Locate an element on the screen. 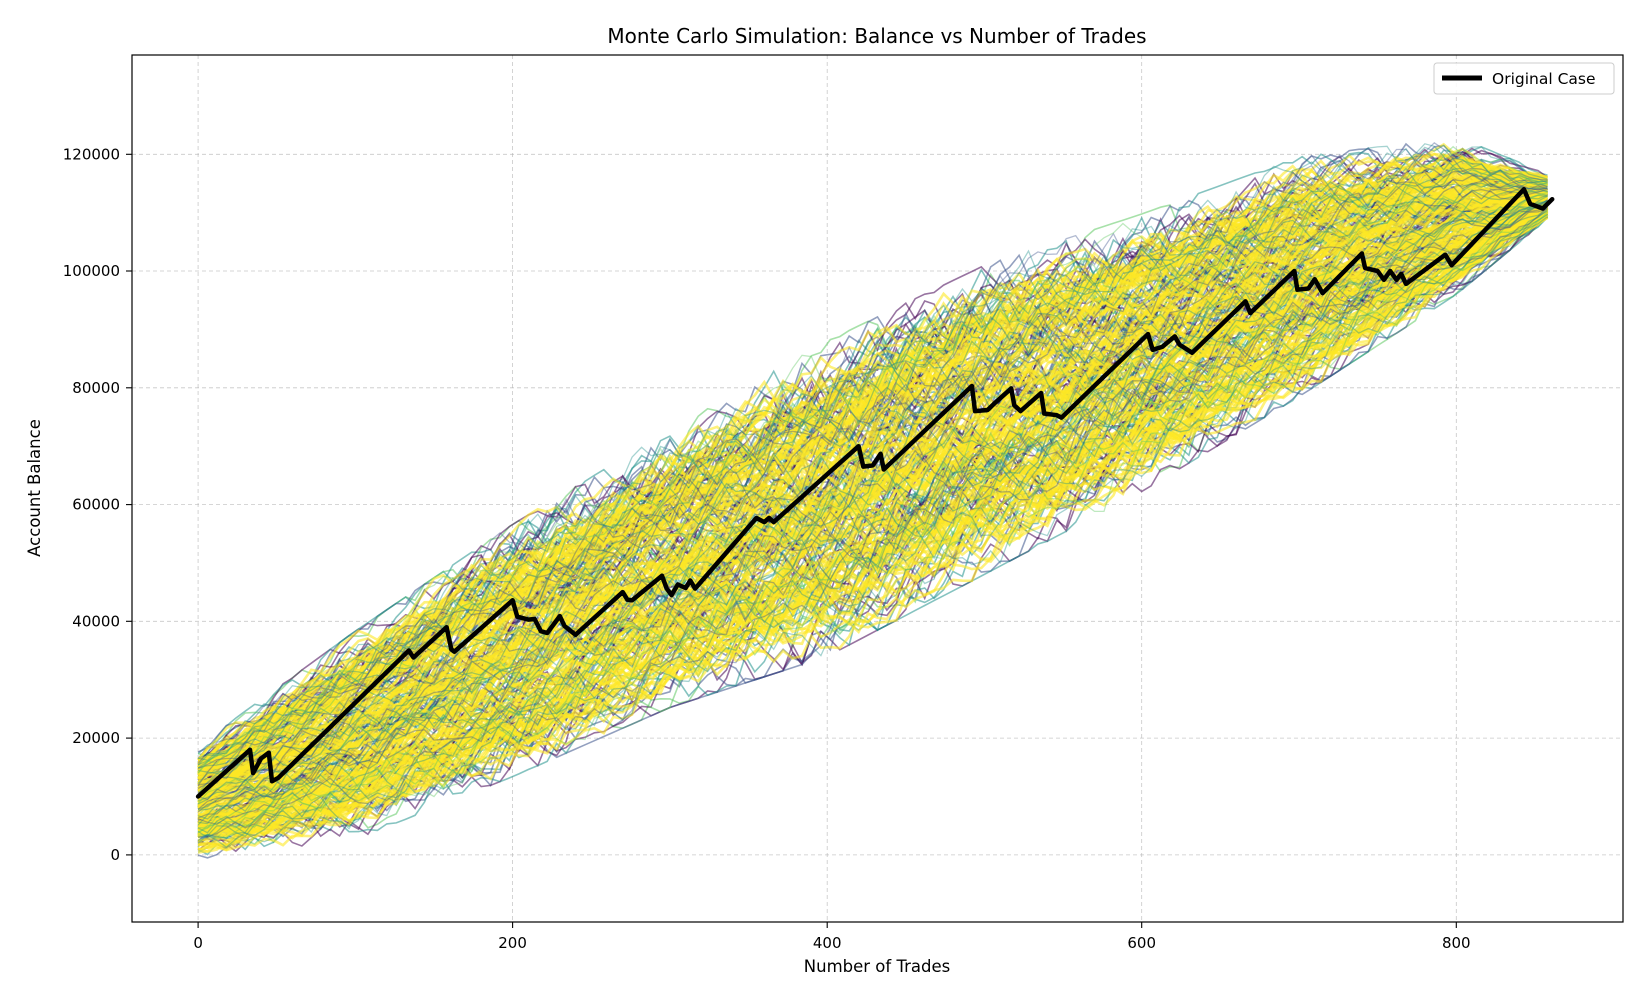 Image resolution: width=1646 pixels, height=992 pixels. legend-box is located at coordinates (1524, 78).